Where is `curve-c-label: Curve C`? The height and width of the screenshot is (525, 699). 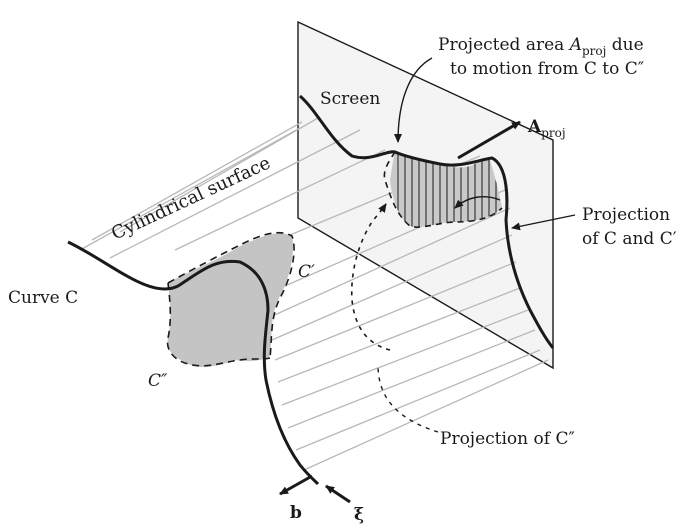 curve-c-label: Curve C is located at coordinates (43, 298).